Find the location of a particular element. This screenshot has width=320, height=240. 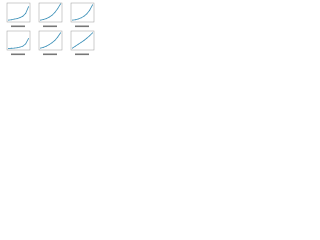

chart-grid is located at coordinates (50, 29).